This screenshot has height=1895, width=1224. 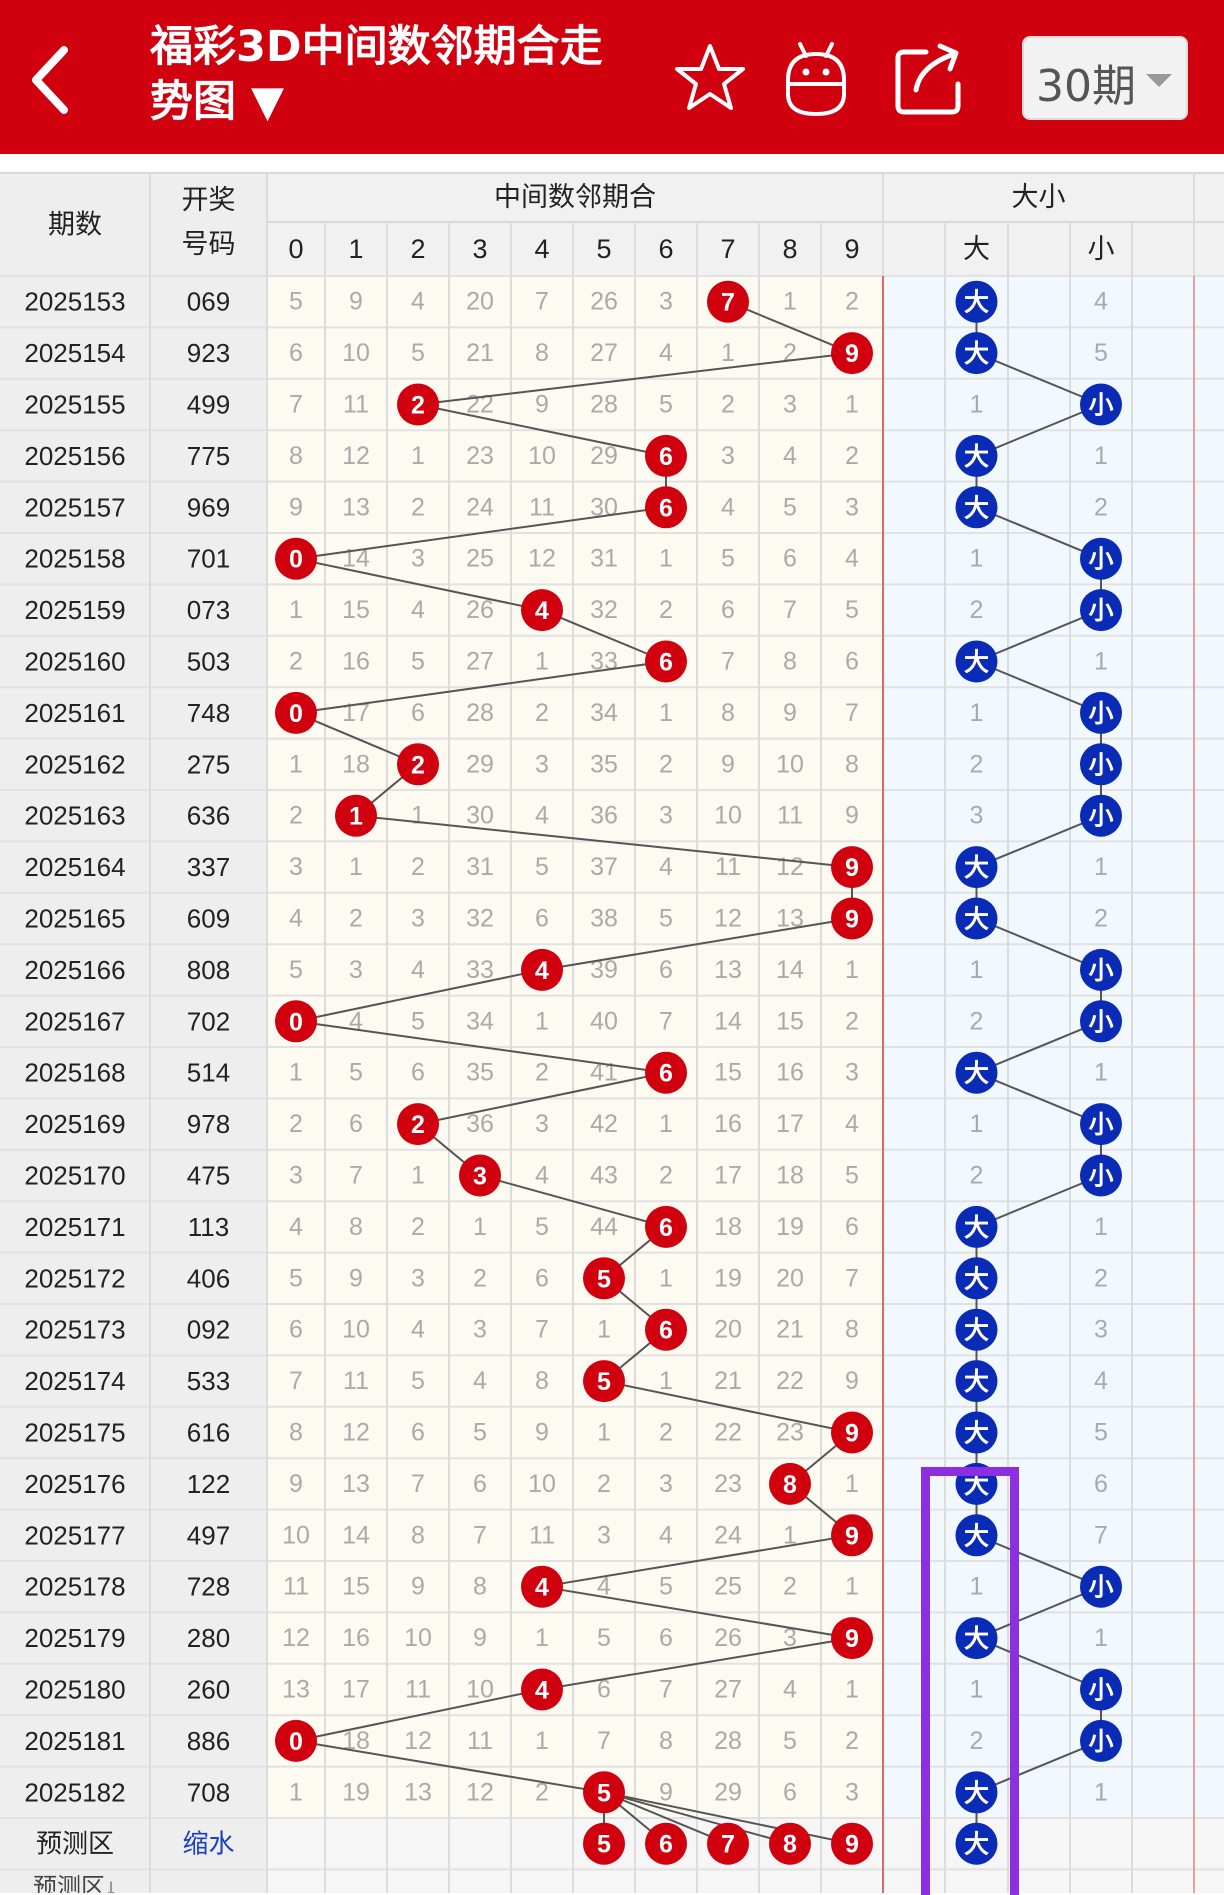 What do you see at coordinates (1101, 558) in the screenshot?
I see `size-ball` at bounding box center [1101, 558].